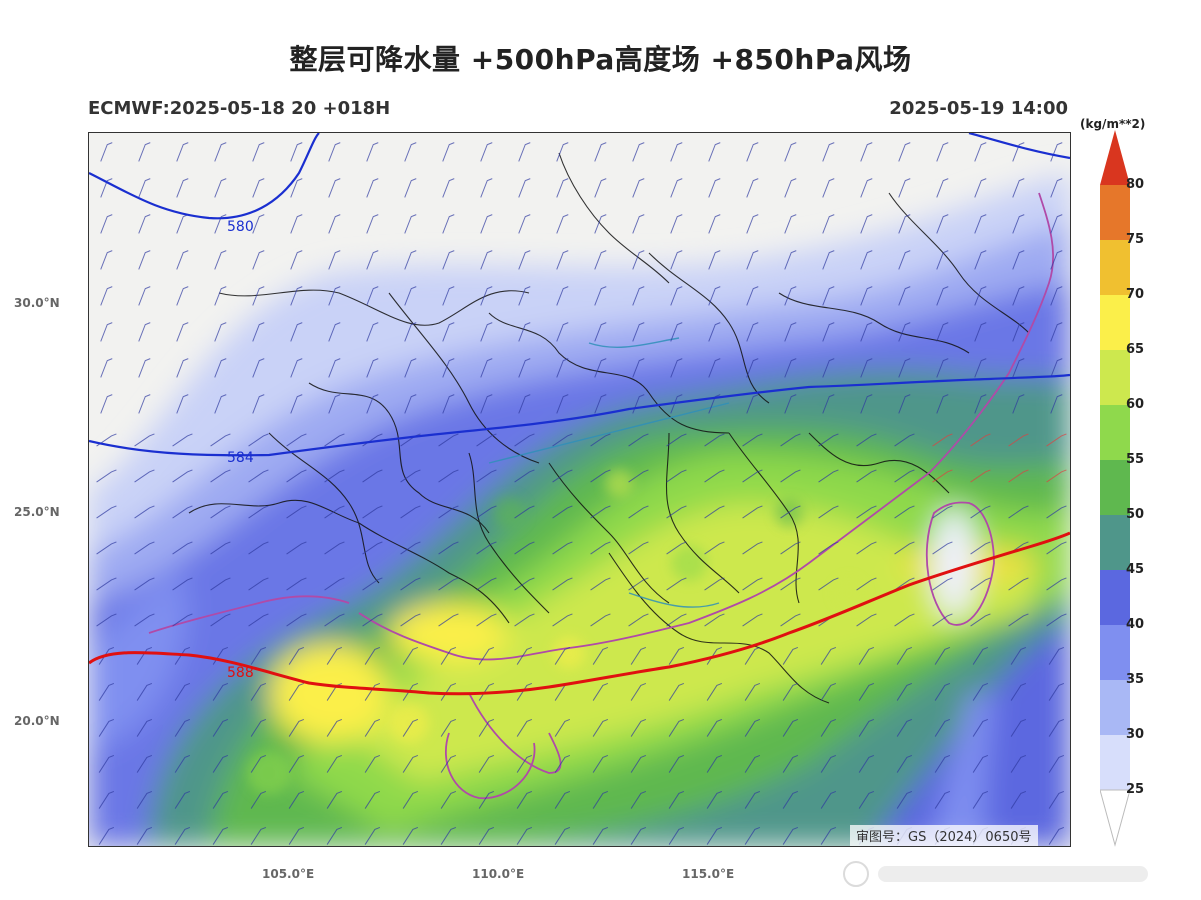 This screenshot has width=1201, height=900. What do you see at coordinates (37, 303) in the screenshot?
I see `lat-label-30: 30.0°N` at bounding box center [37, 303].